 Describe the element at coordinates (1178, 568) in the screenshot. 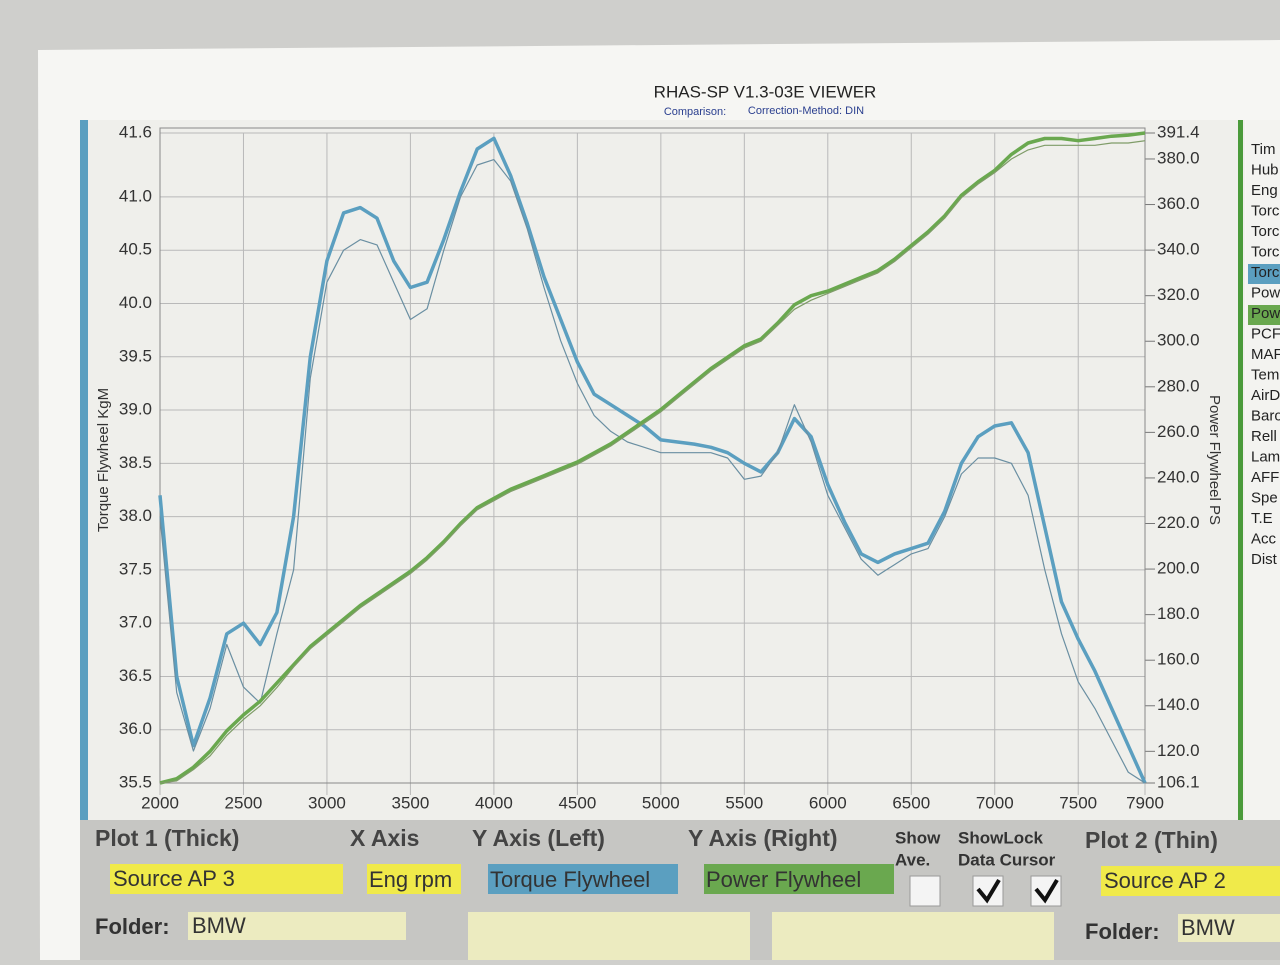

I see `y2-tick-label: 200.0` at that location.